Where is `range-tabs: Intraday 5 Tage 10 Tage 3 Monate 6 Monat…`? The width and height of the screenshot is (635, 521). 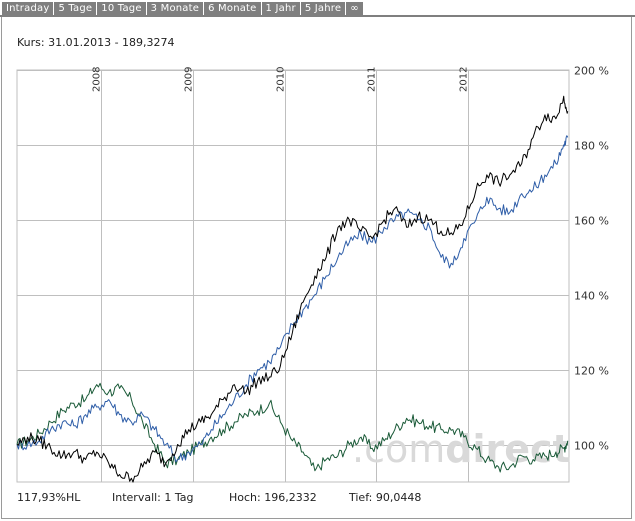
range-tabs: Intraday 5 Tage 10 Tage 3 Monate 6 Monat… is located at coordinates (182, 9).